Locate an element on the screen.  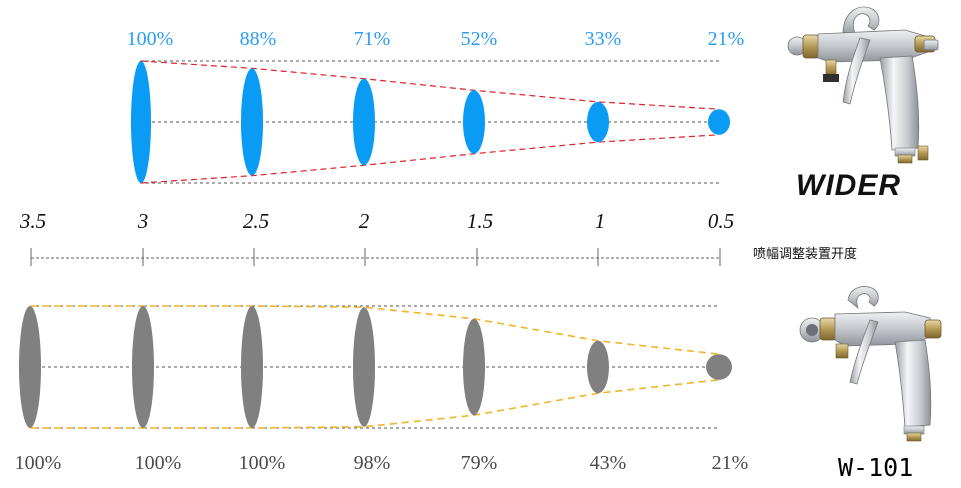
scale-label-1: 3.5 is located at coordinates (32, 221).